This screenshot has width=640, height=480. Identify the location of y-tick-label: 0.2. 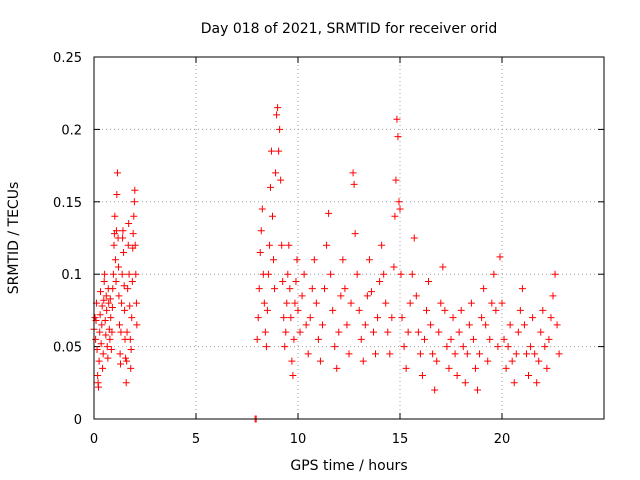
(71, 130).